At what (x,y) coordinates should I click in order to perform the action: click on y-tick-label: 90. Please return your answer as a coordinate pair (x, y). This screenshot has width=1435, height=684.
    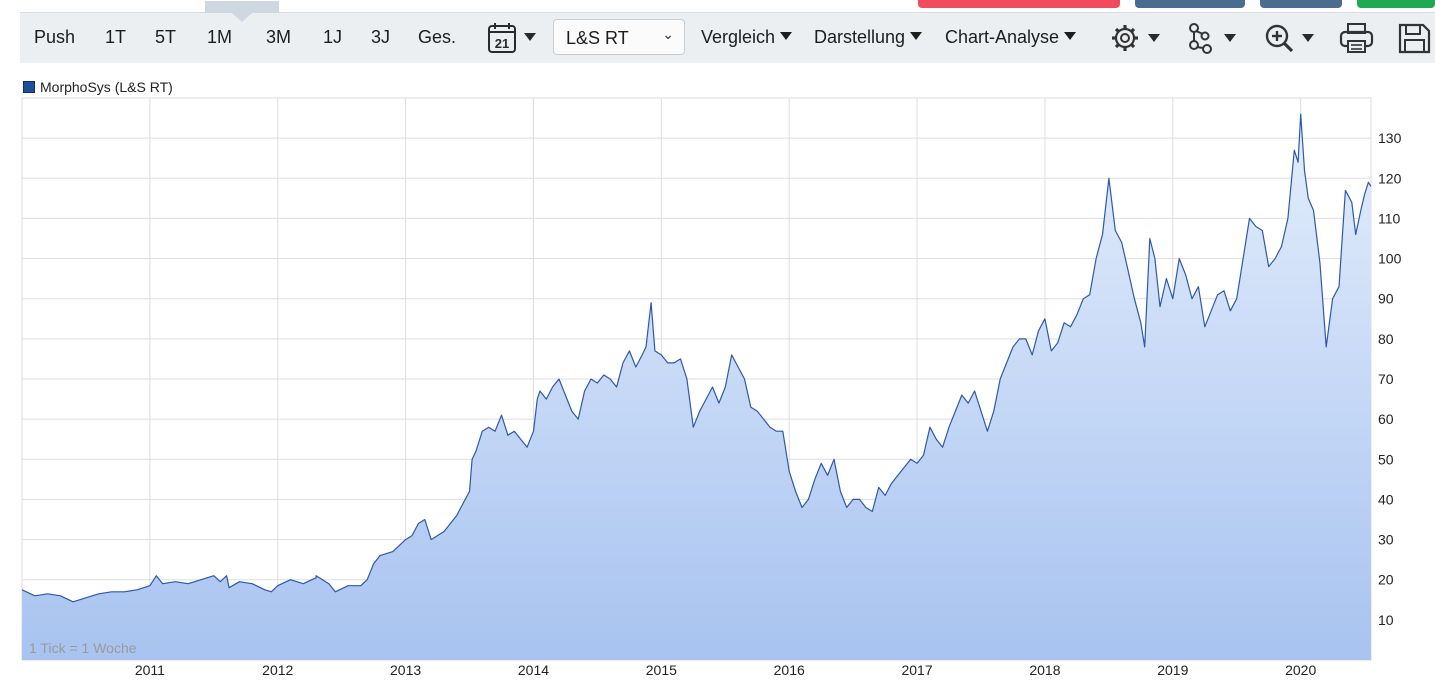
    Looking at the image, I should click on (1386, 299).